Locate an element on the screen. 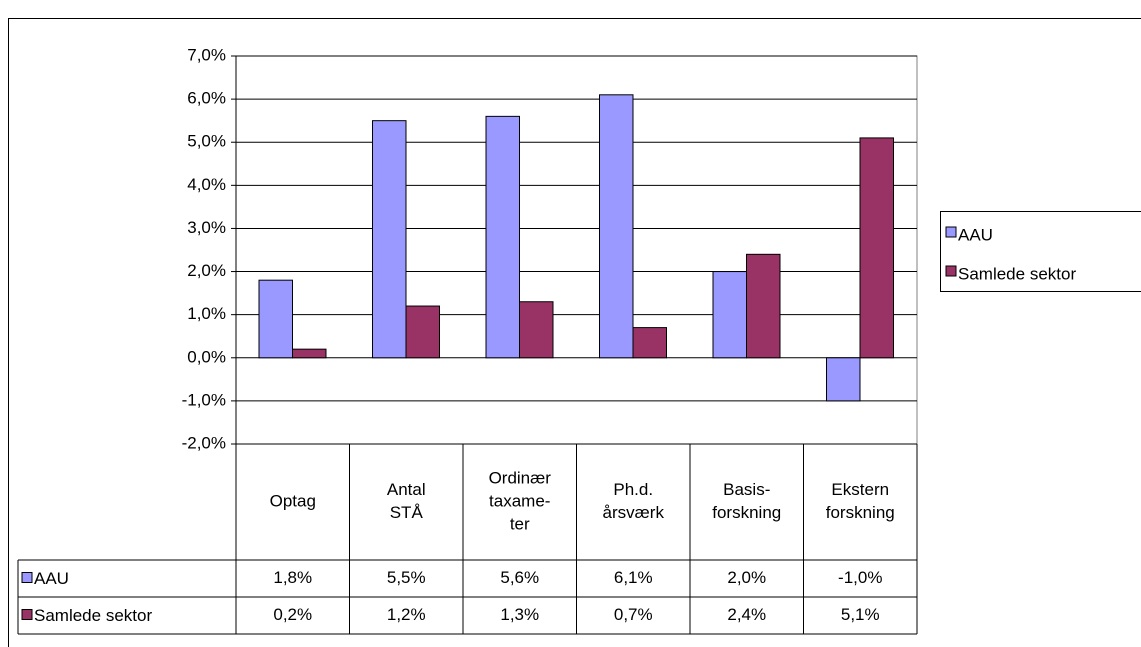  legend-label: AAU is located at coordinates (975, 234).